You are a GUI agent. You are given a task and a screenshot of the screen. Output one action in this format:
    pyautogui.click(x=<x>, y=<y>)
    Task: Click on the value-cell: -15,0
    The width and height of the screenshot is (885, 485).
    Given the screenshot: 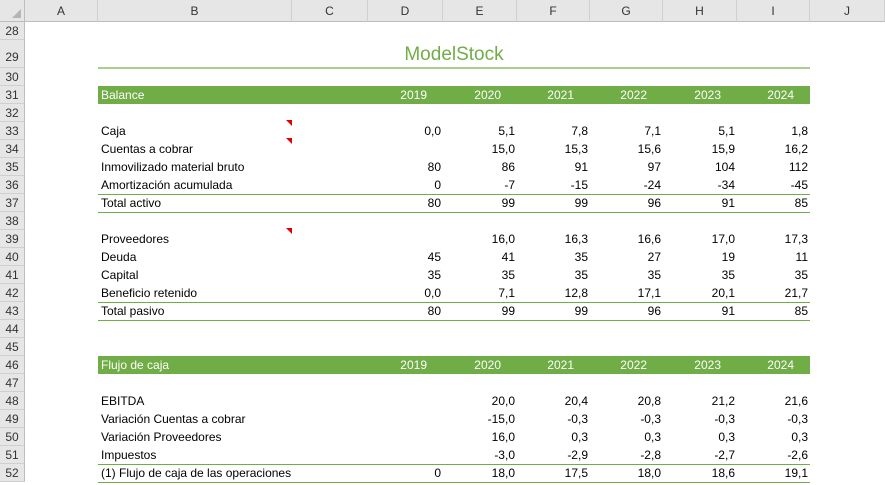 What is the action you would take?
    pyautogui.click(x=501, y=419)
    